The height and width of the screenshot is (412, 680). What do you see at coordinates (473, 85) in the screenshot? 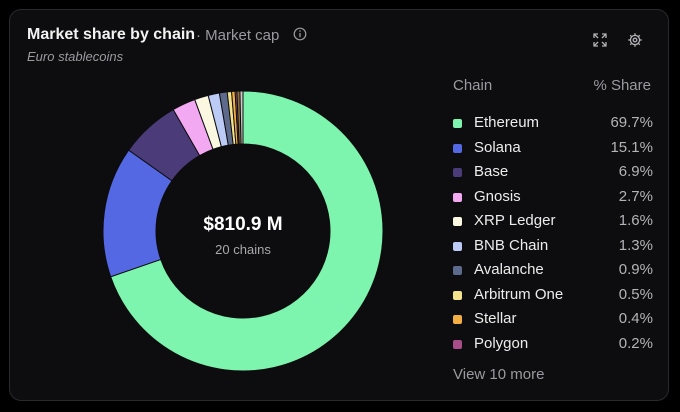
I see `legend-header-chain: Chain` at bounding box center [473, 85].